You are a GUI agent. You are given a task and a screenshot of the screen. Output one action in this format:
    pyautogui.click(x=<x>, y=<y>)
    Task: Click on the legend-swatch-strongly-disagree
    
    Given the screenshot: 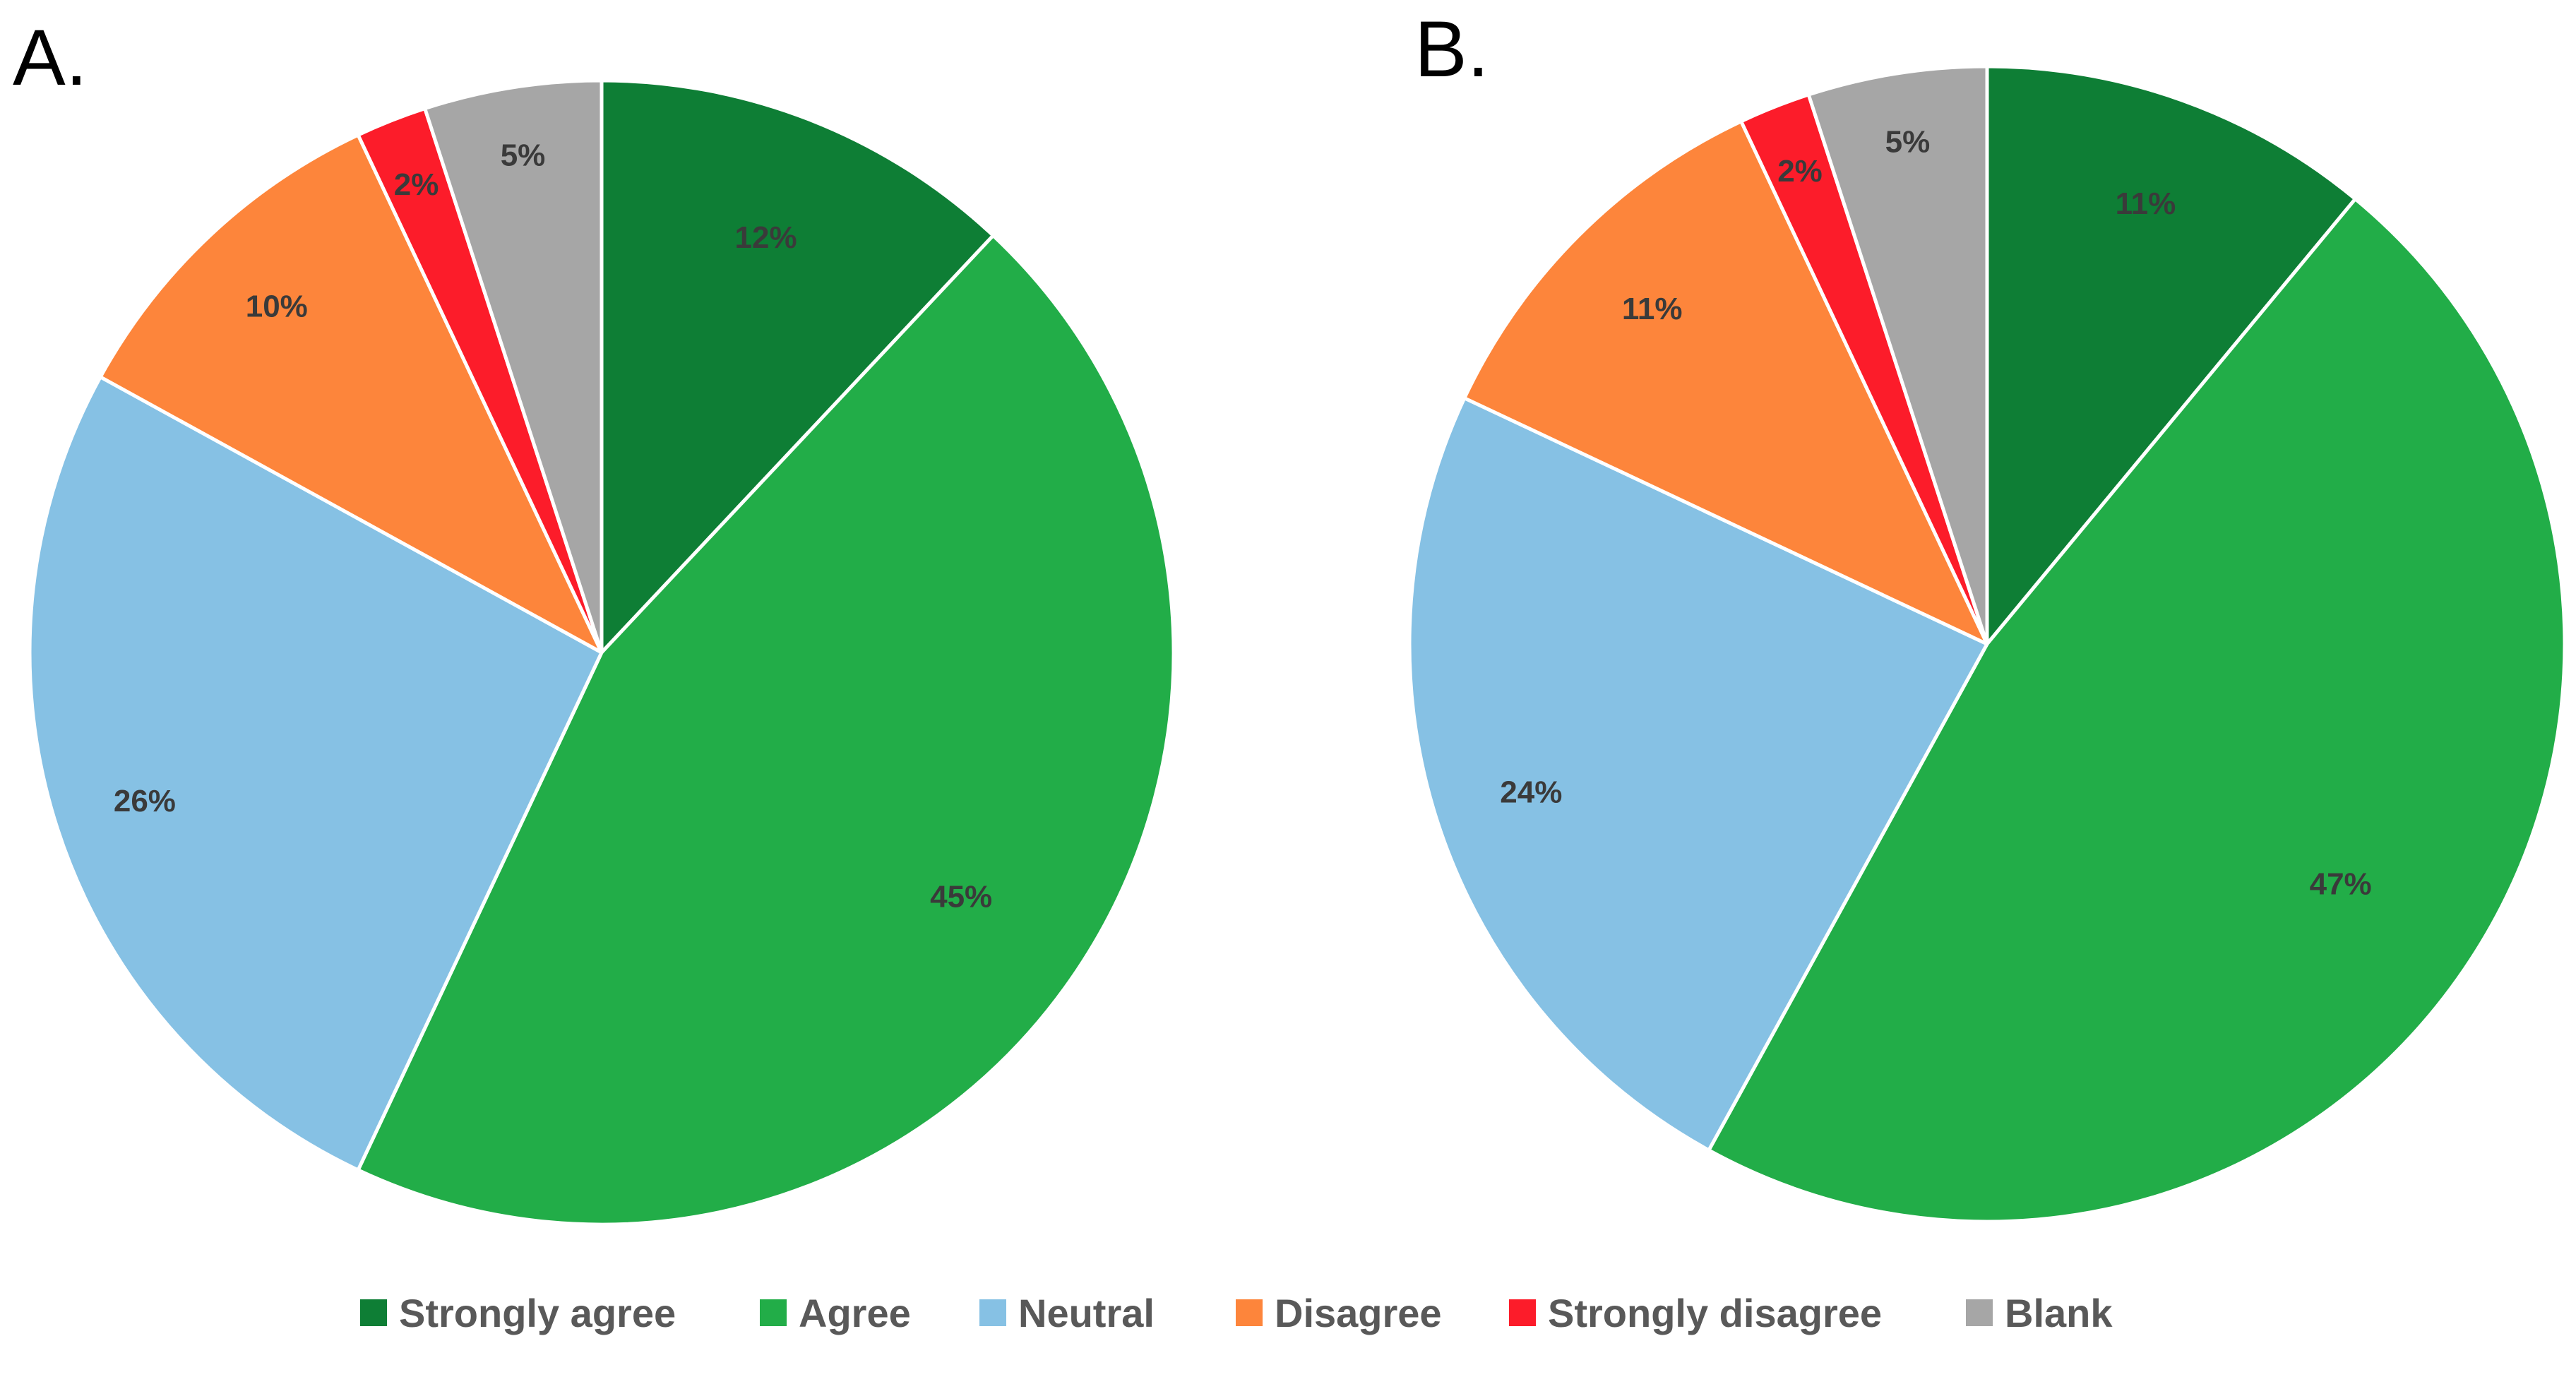 What is the action you would take?
    pyautogui.click(x=1522, y=1312)
    